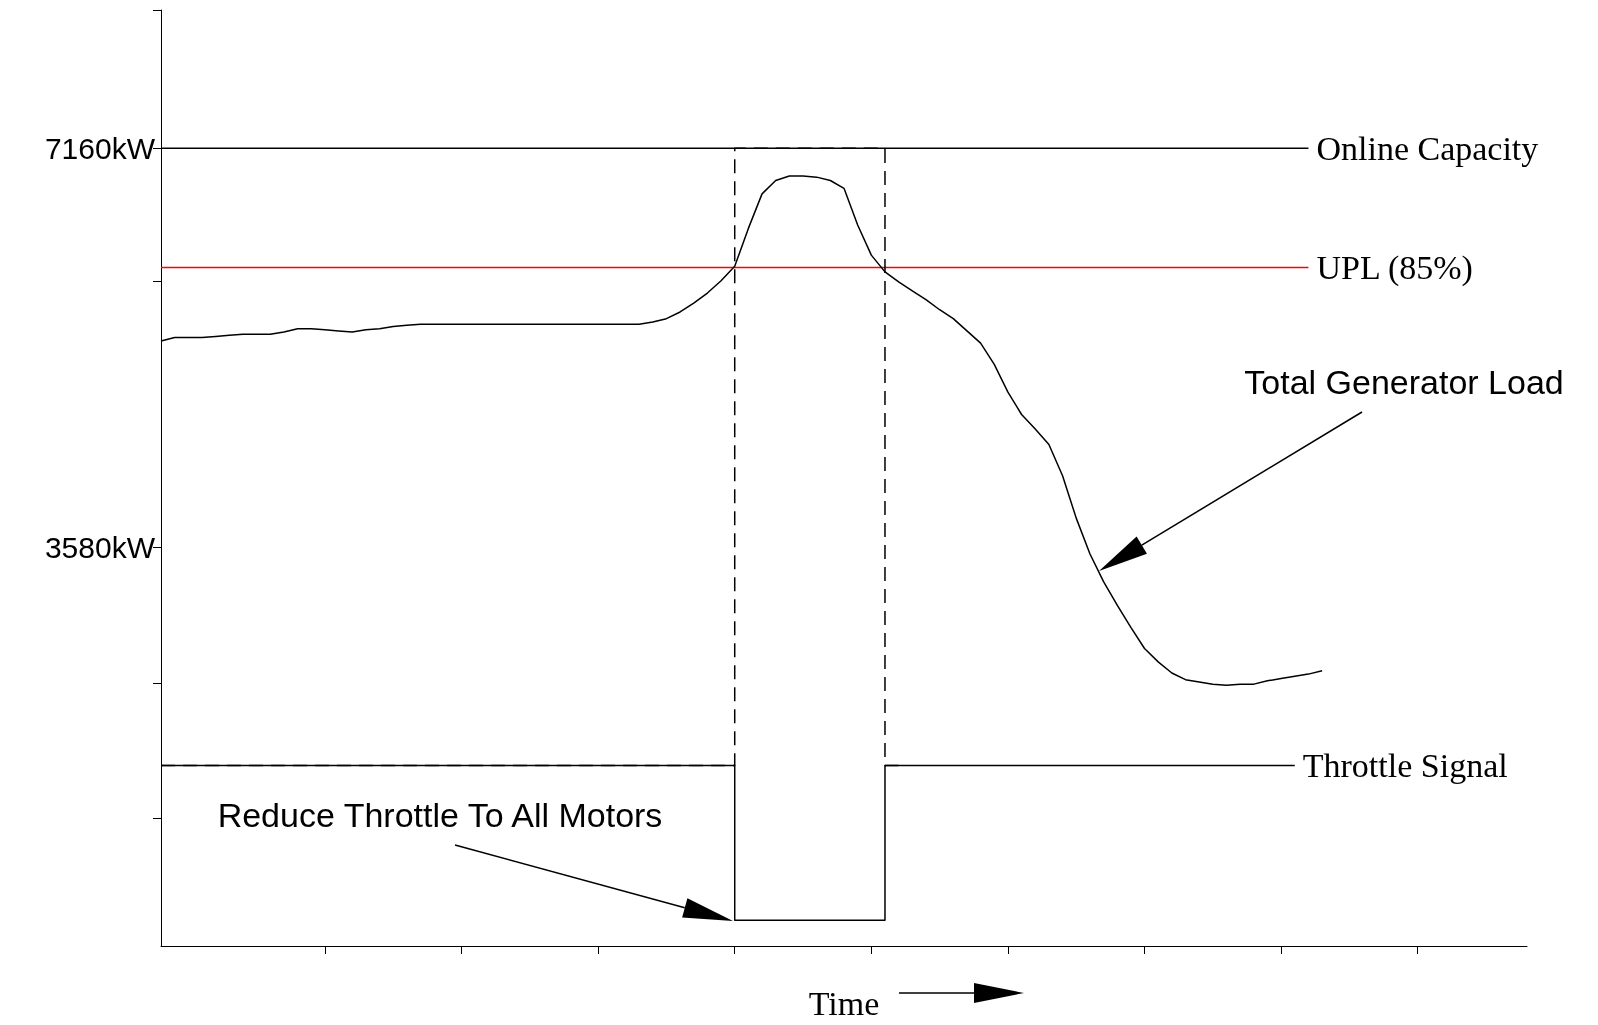 The height and width of the screenshot is (1025, 1598). What do you see at coordinates (440, 815) in the screenshot?
I see `annotation: Reduce Throttle To All Motors` at bounding box center [440, 815].